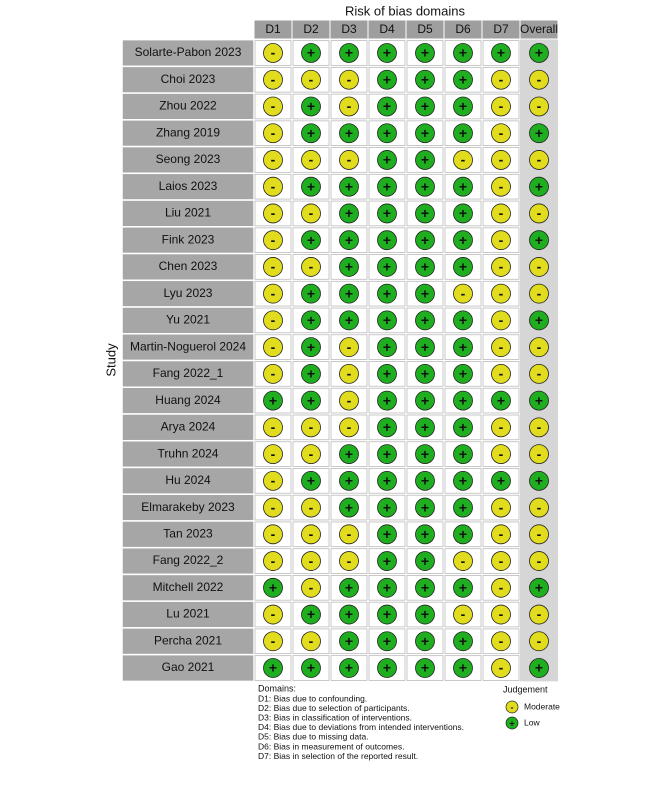 The width and height of the screenshot is (666, 799). Describe the element at coordinates (532, 722) in the screenshot. I see `legend-label: Low` at that location.